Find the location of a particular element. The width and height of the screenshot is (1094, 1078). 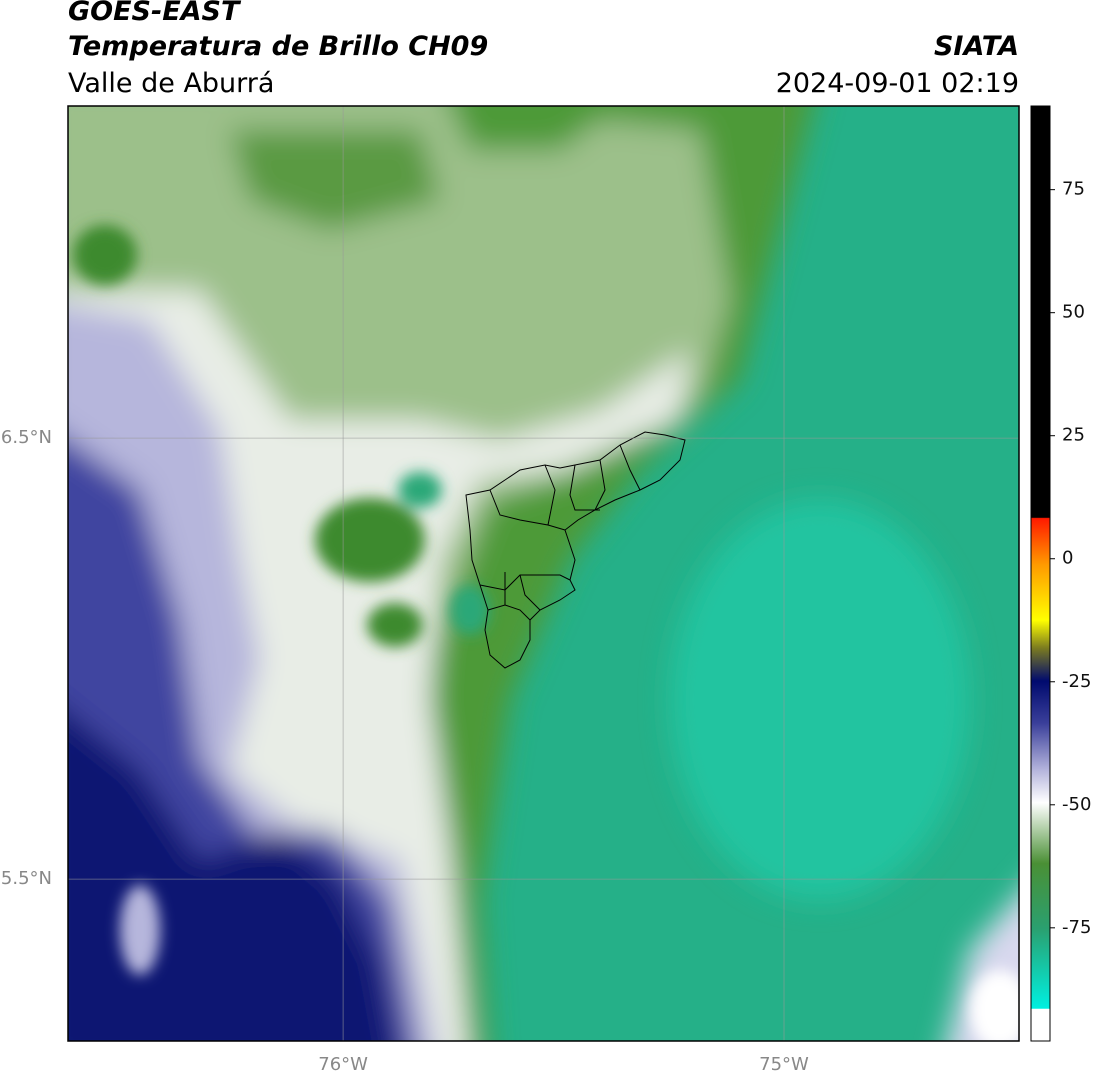

colorbar-tick-label: 50 is located at coordinates (1073, 312).